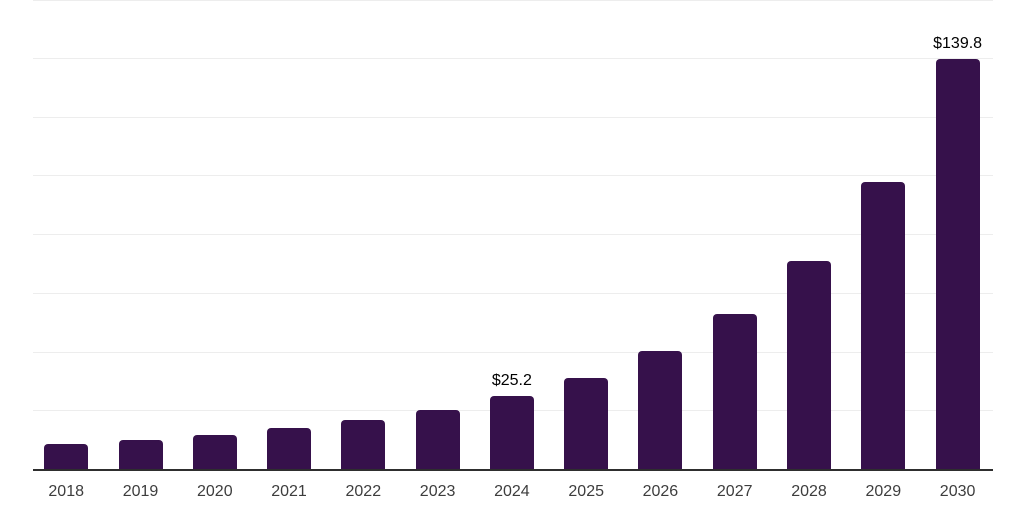  Describe the element at coordinates (289, 449) in the screenshot. I see `bar-2021` at that location.